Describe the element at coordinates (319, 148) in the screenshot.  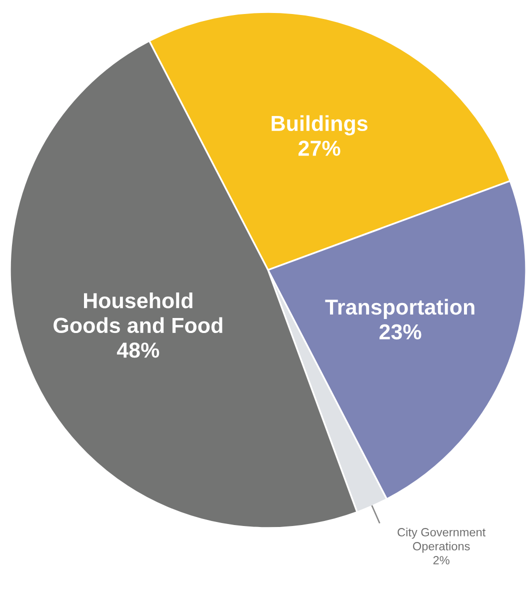
I see `data-label: 27%` at that location.